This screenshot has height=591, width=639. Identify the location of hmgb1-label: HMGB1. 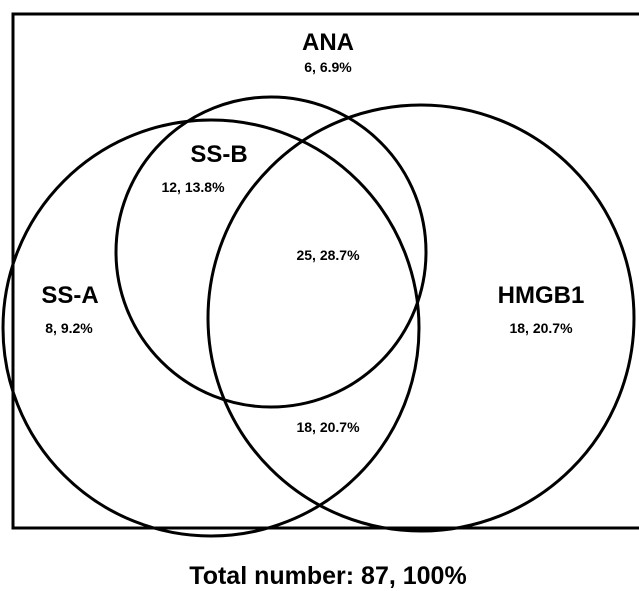
(541, 295).